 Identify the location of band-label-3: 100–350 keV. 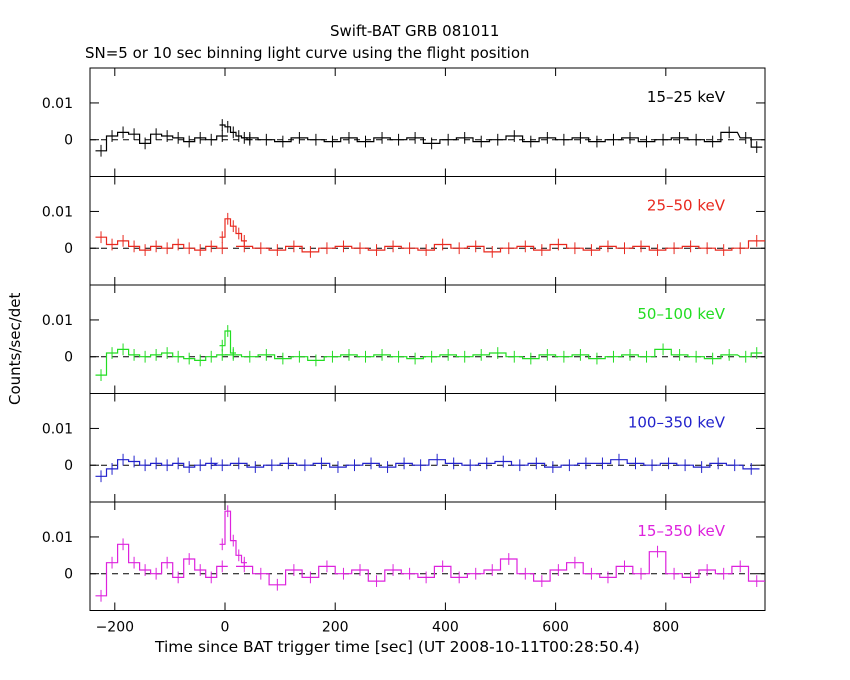
(677, 423).